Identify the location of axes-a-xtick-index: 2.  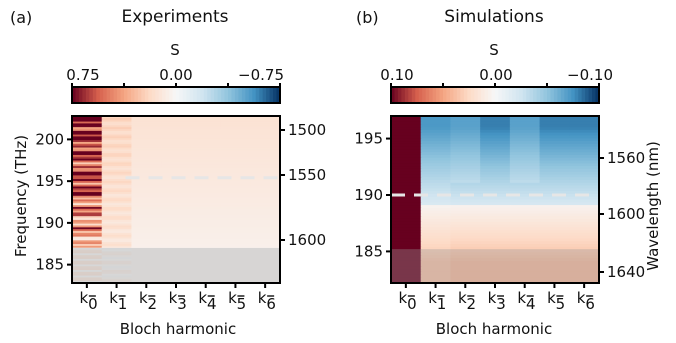
(153, 304).